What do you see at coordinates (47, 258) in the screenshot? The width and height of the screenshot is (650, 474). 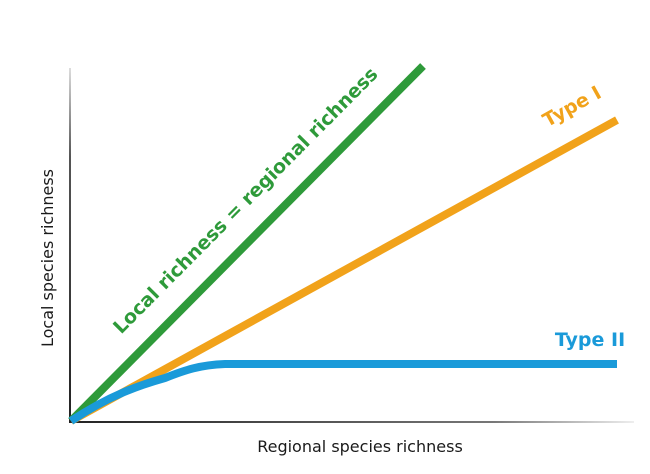 I see `y-axis-title: Local species richness` at bounding box center [47, 258].